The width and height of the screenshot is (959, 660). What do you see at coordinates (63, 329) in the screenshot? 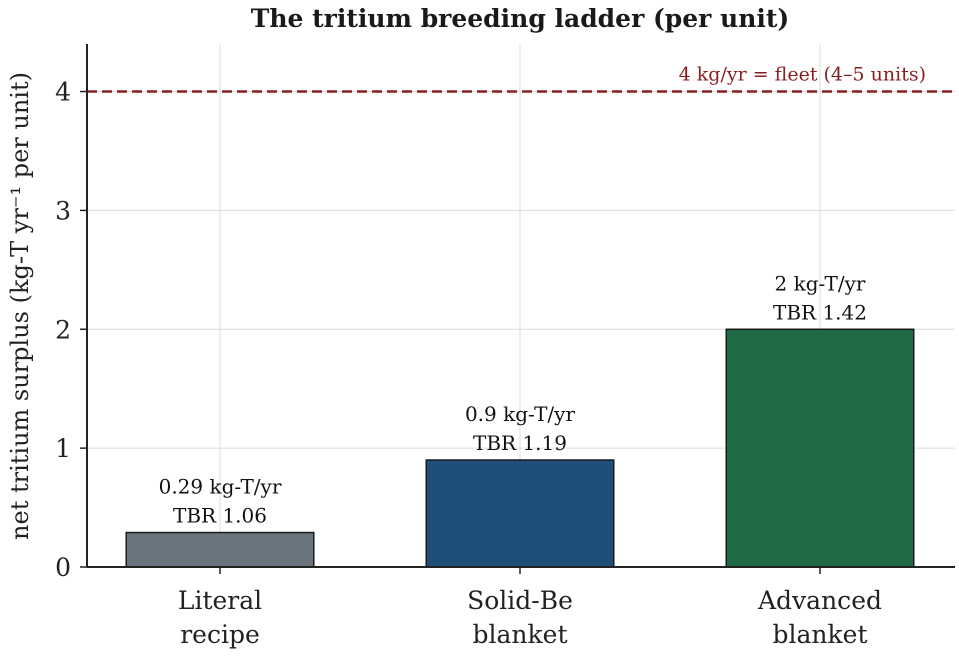
I see `y-tick-label: 2` at bounding box center [63, 329].